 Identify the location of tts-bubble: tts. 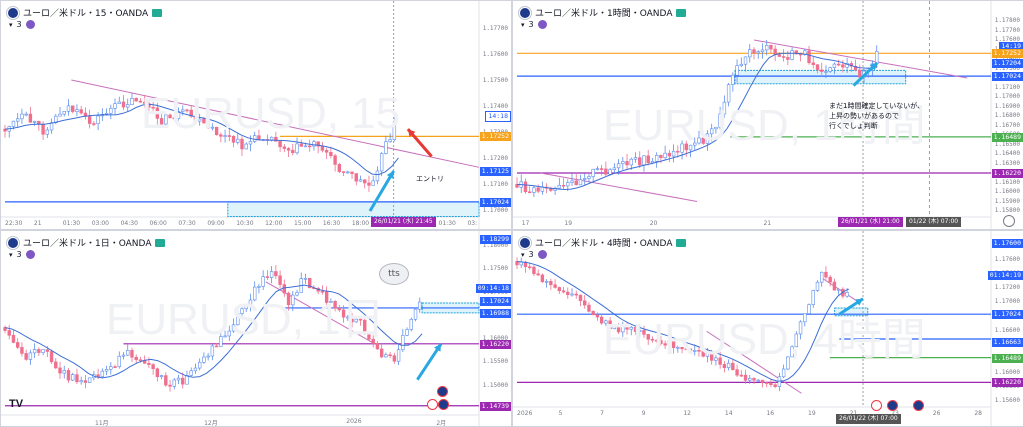
(394, 274).